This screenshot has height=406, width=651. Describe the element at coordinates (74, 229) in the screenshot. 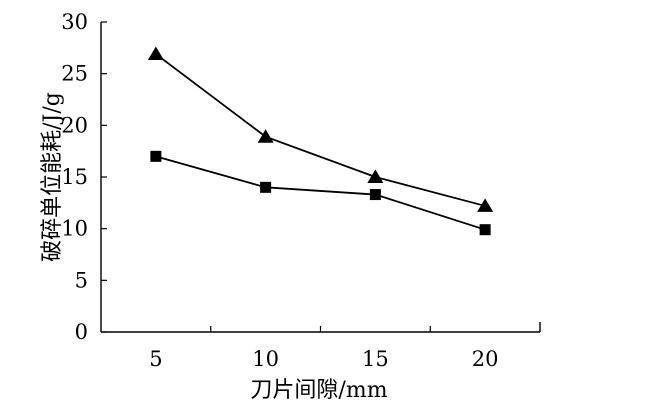

I see `y-tick-label: 10` at that location.